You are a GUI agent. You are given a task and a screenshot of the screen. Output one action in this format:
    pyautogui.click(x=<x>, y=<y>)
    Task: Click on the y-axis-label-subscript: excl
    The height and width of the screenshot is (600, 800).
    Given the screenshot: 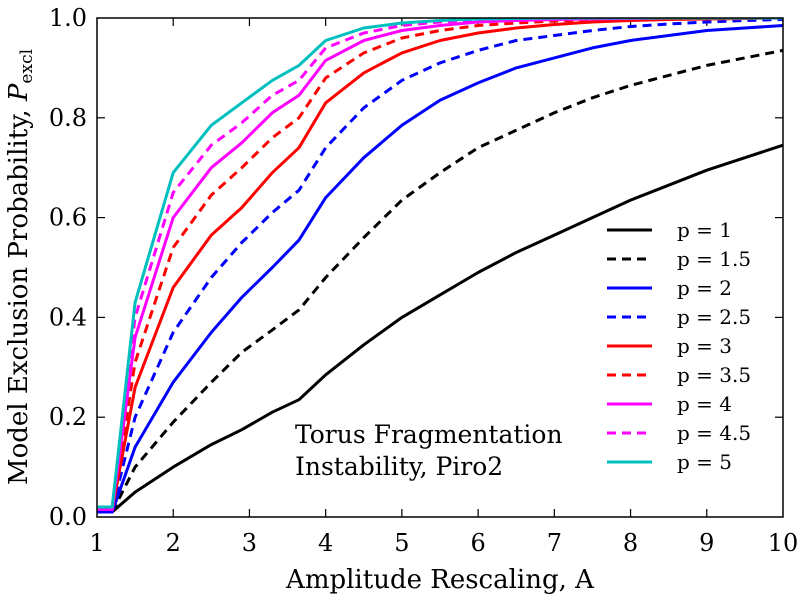 What is the action you would take?
    pyautogui.click(x=27, y=66)
    